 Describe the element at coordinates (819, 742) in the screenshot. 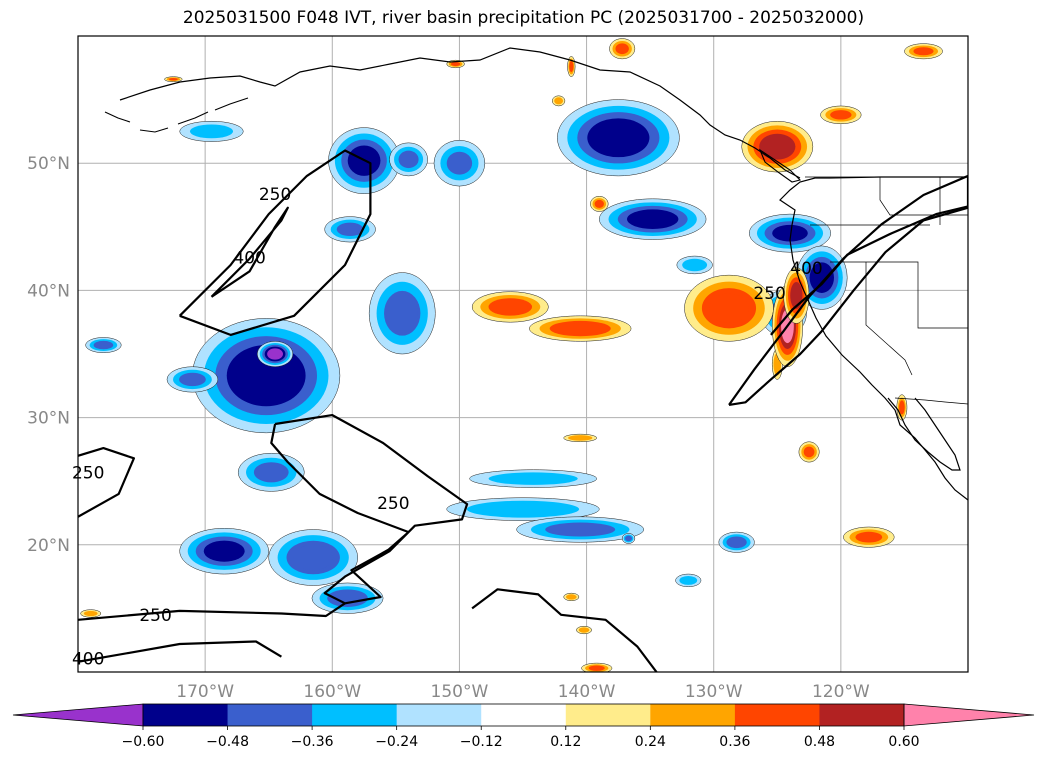

I see `colorbar-tick-label: 0.48` at that location.